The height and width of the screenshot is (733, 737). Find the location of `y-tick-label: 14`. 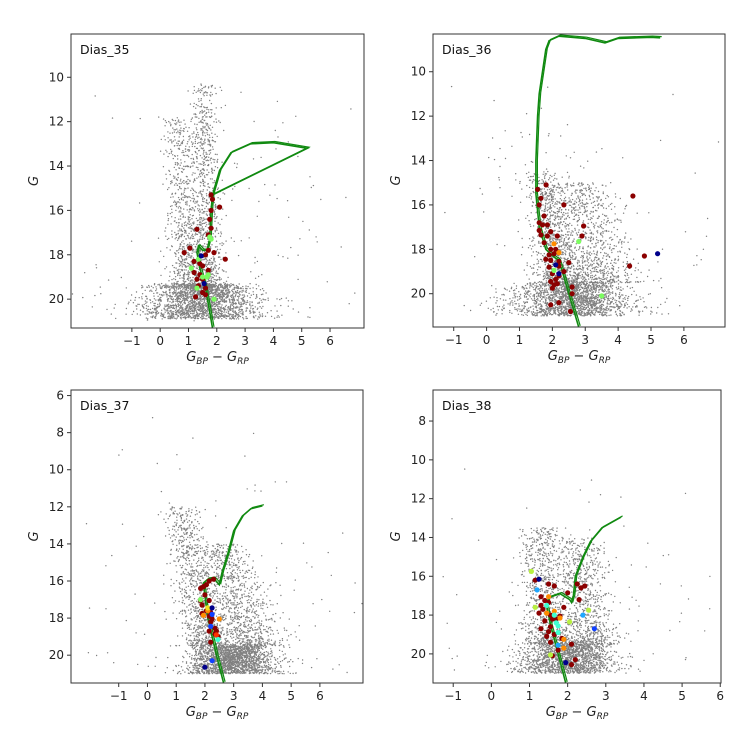

y-tick-label: 14 is located at coordinates (56, 166).